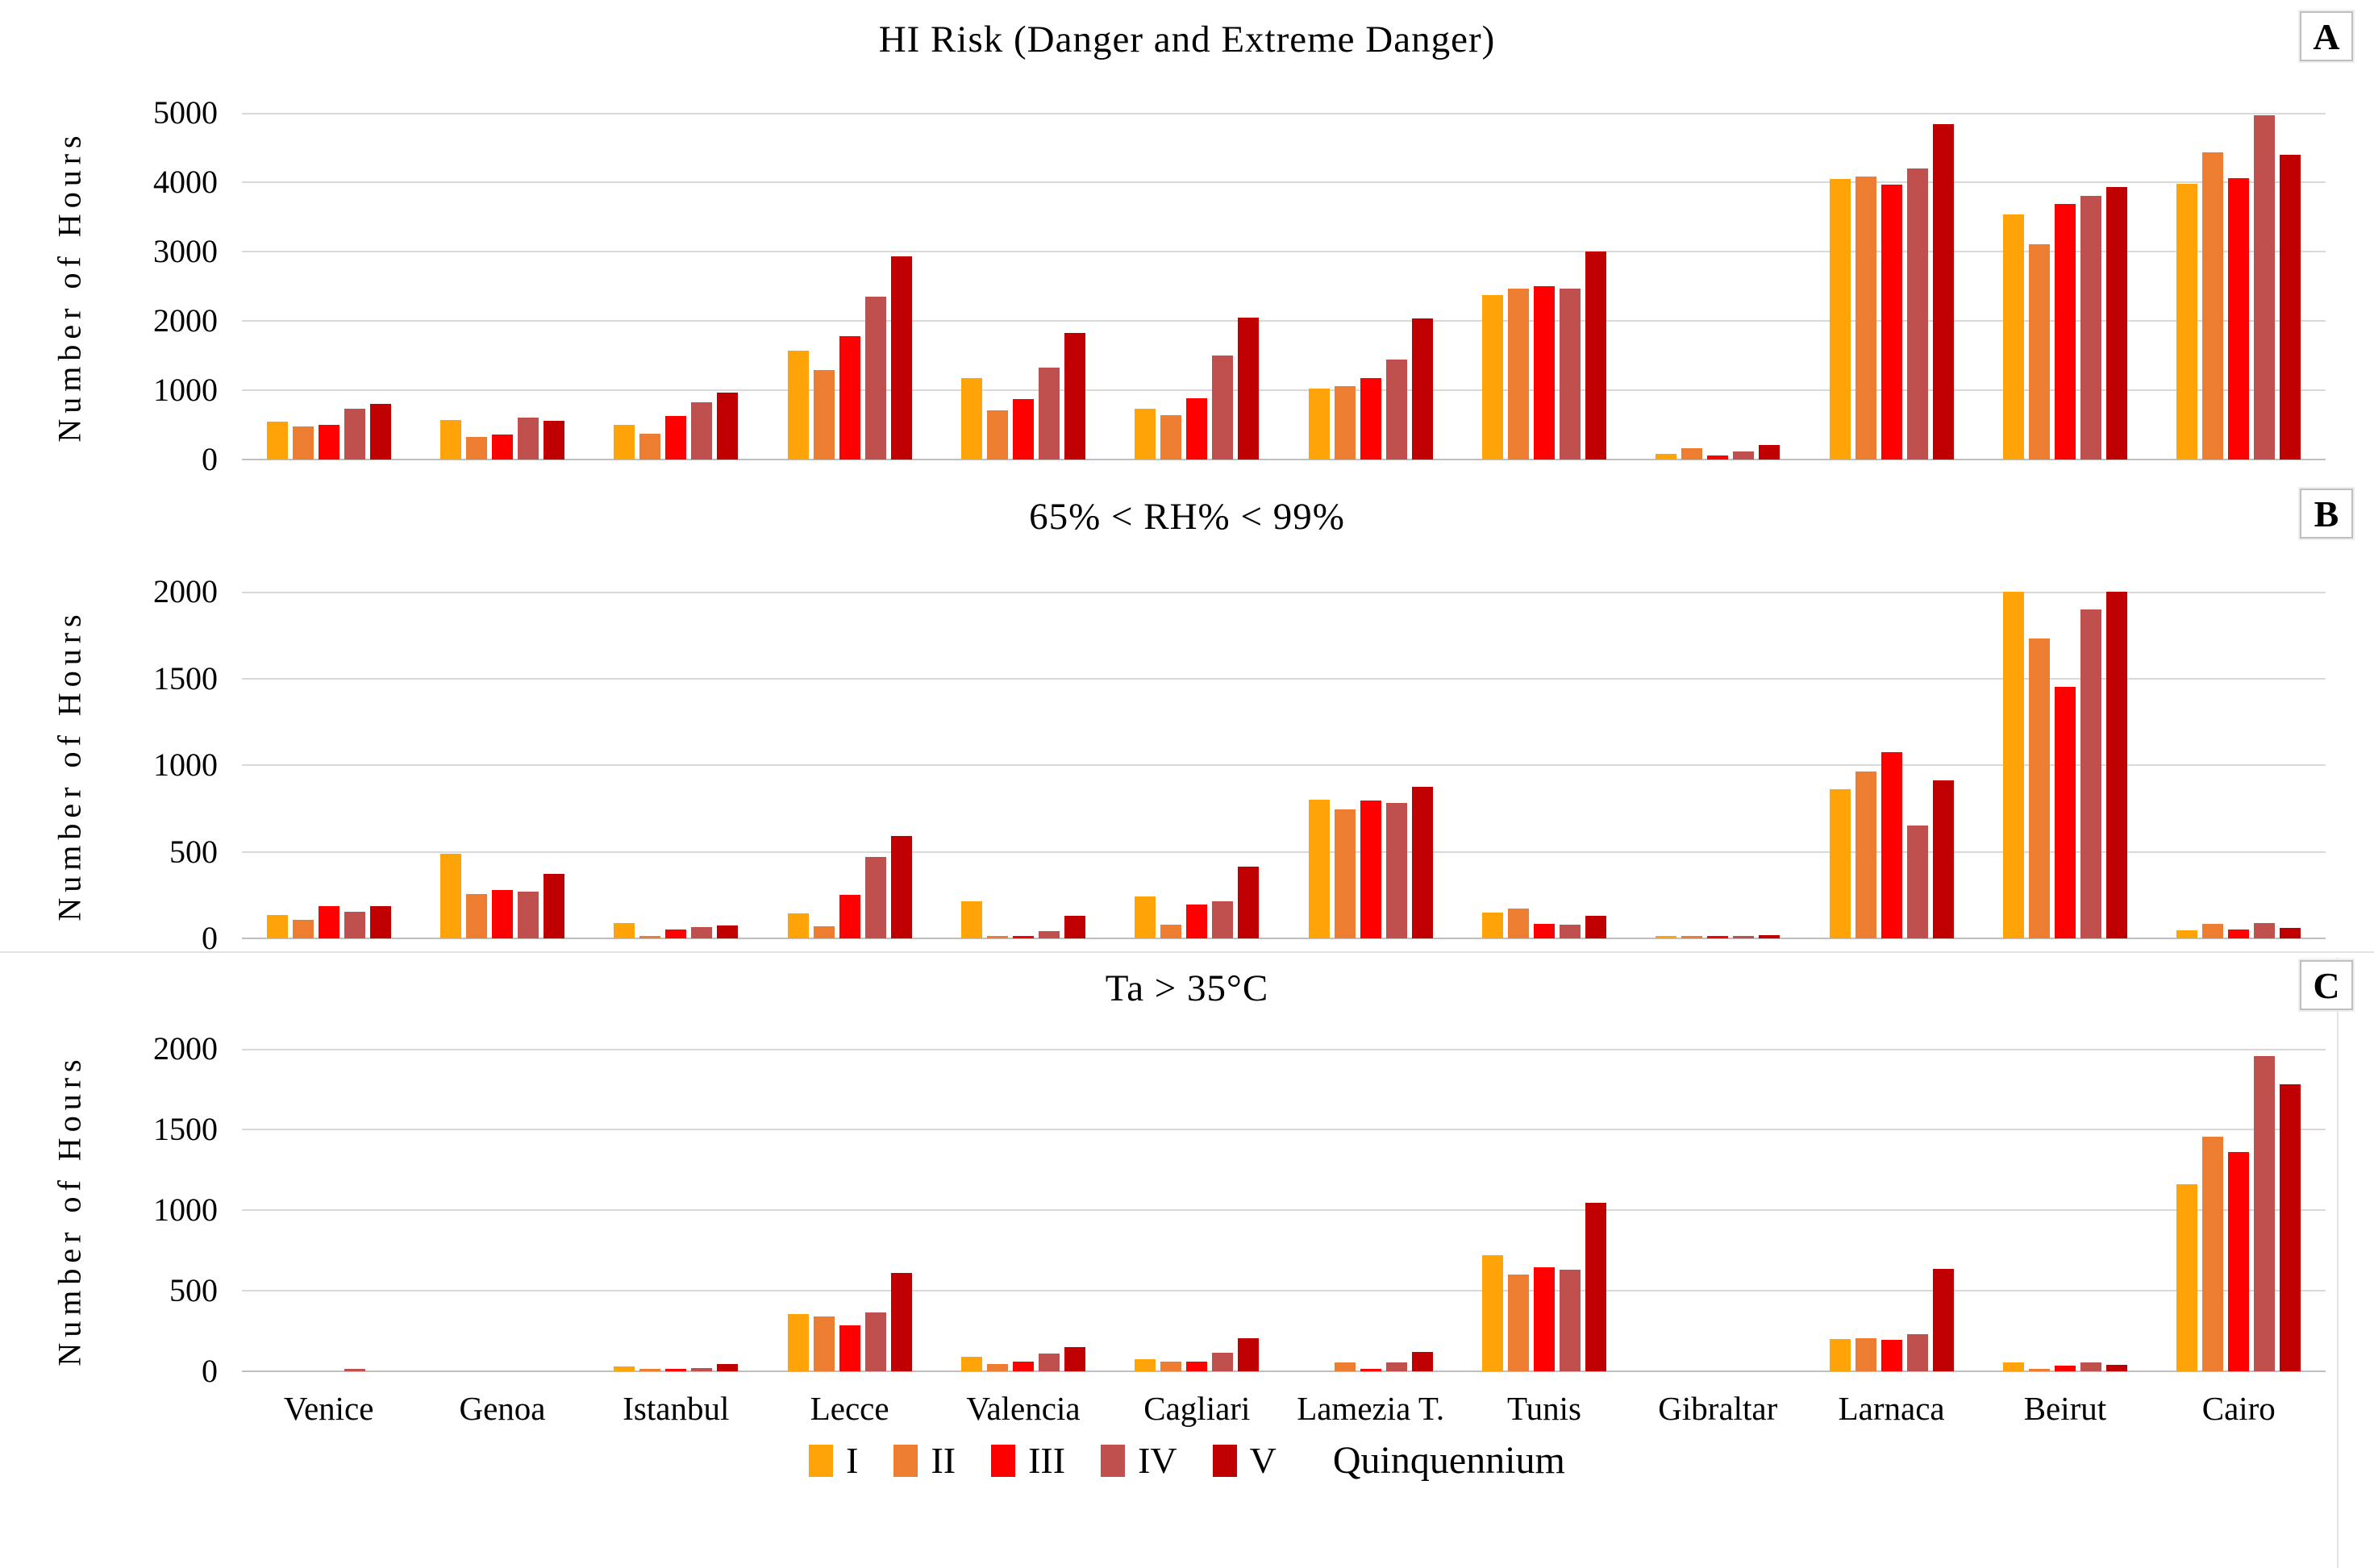  What do you see at coordinates (824, 931) in the screenshot?
I see `bar-lecce-II` at bounding box center [824, 931].